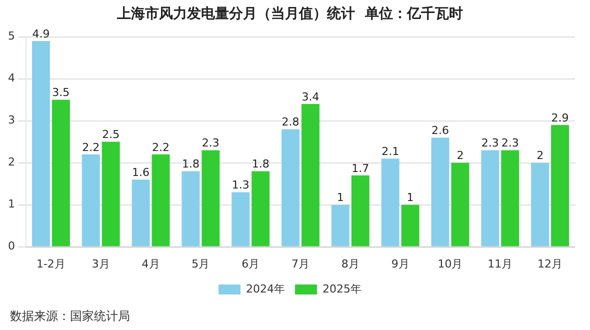 This screenshot has width=590, height=330. What do you see at coordinates (450, 263) in the screenshot?
I see `x-tick-label: 10月` at bounding box center [450, 263].